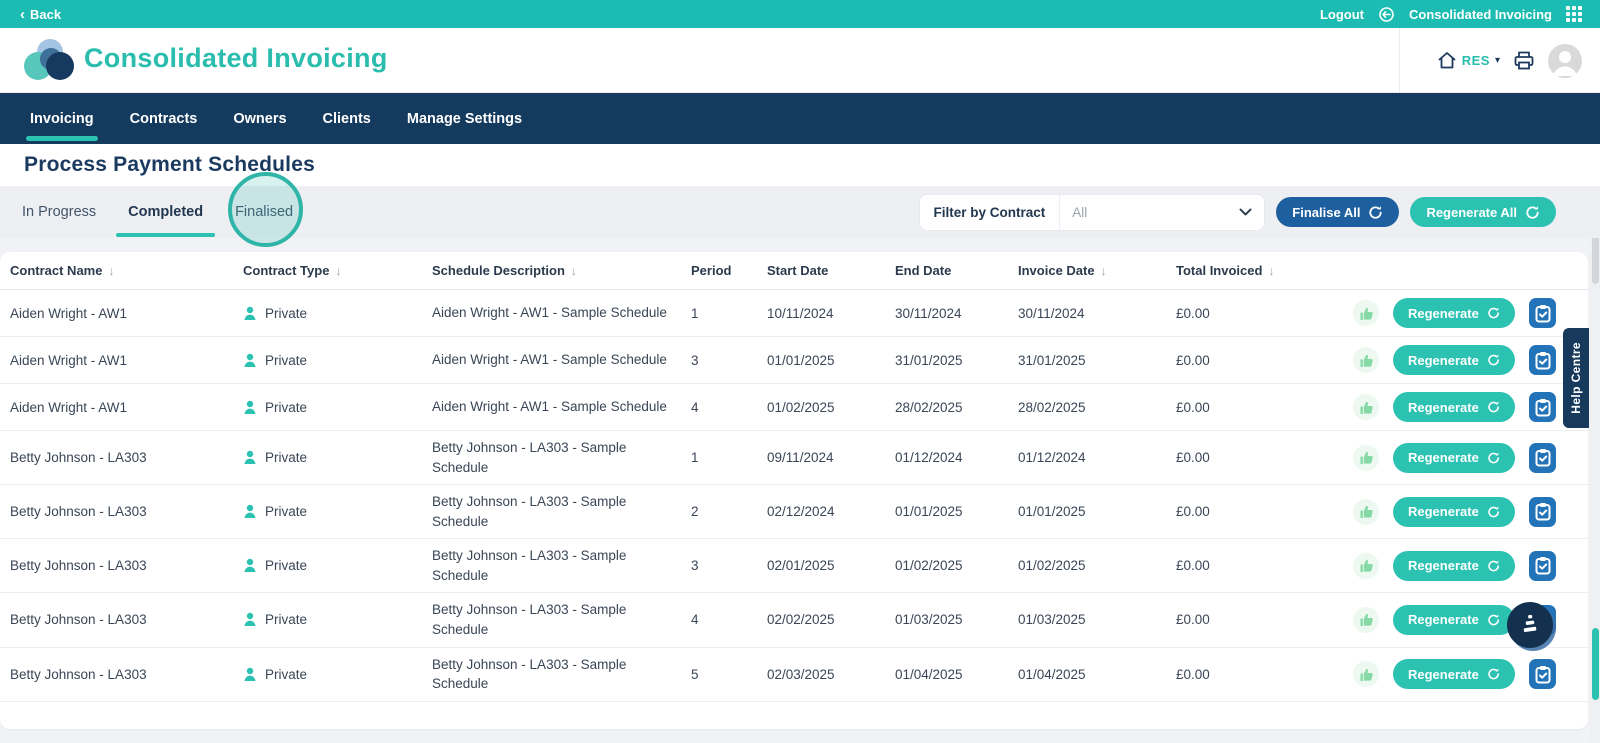 This screenshot has height=743, width=1600. Describe the element at coordinates (163, 118) in the screenshot. I see `nav-item-contracts: Contracts` at that location.